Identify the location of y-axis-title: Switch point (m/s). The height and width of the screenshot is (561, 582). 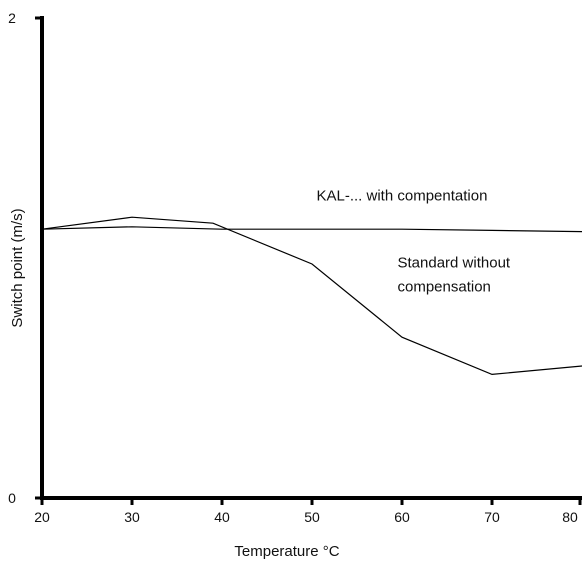
(17, 267).